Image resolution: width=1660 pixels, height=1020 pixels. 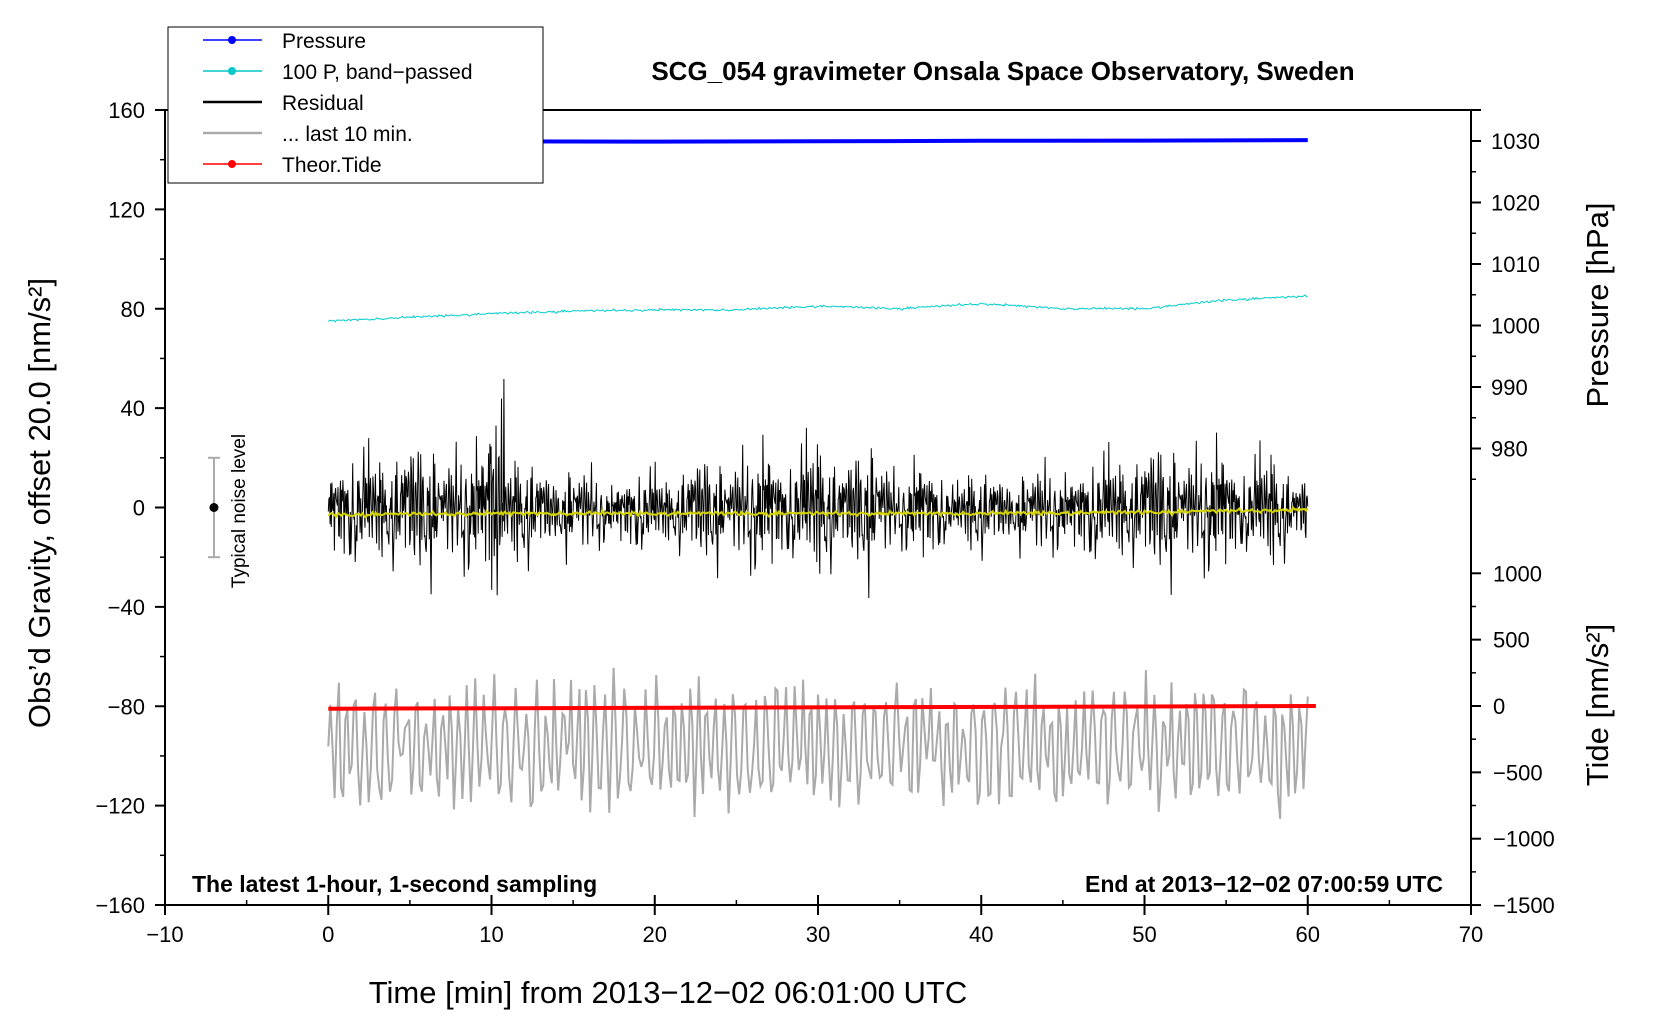 I want to click on y-tick-label: −80, so click(x=126, y=706).